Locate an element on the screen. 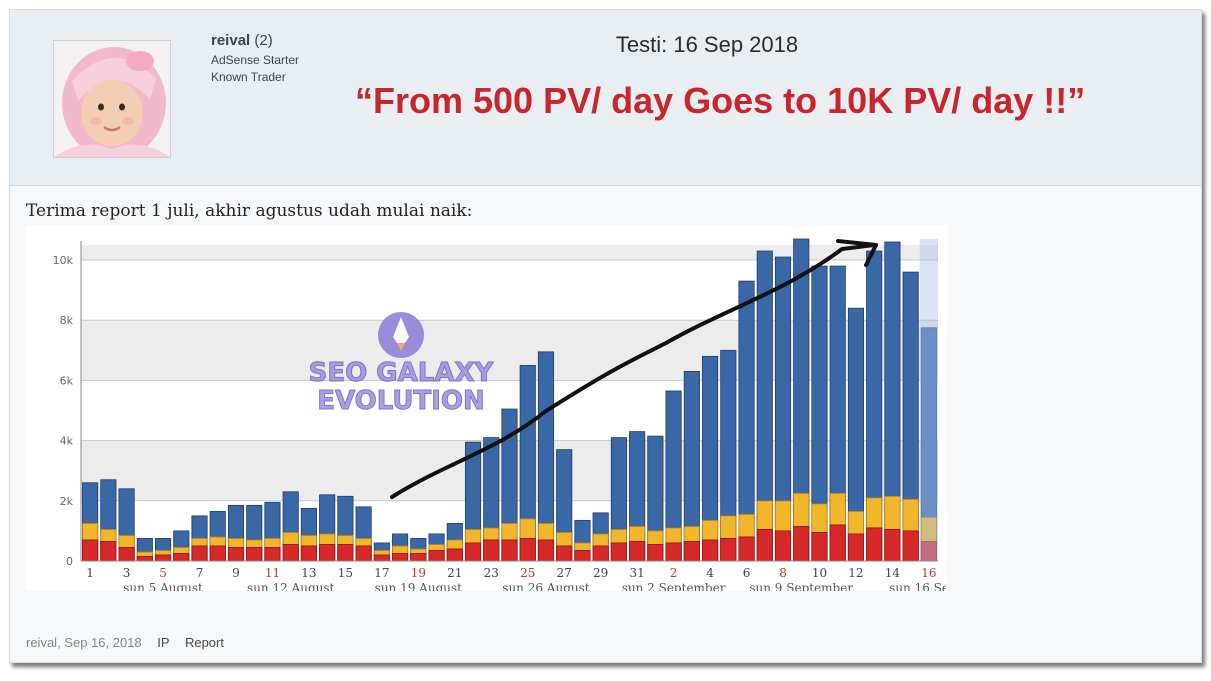 This screenshot has width=1211, height=681. baby-photo-image is located at coordinates (112, 99).